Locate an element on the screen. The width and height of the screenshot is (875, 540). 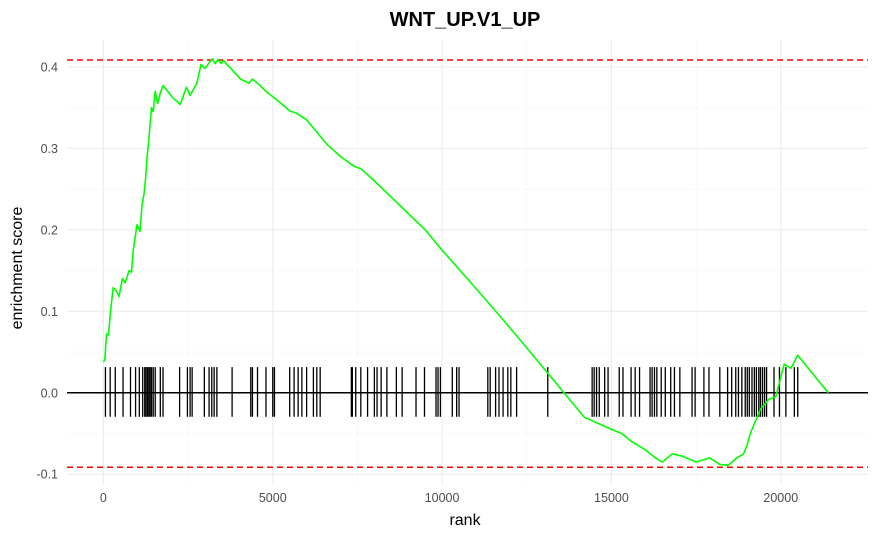
y-tick-label: -0.1 is located at coordinates (47, 475).